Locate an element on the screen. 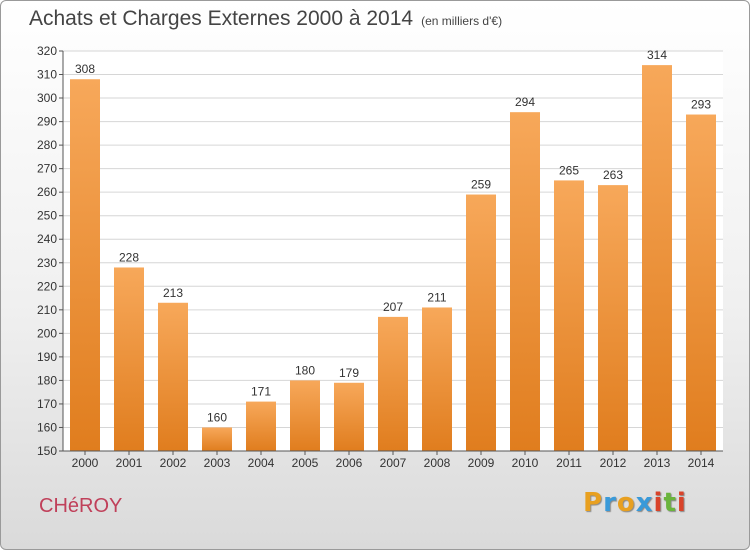 The image size is (750, 550). data-label: 228 is located at coordinates (129, 257).